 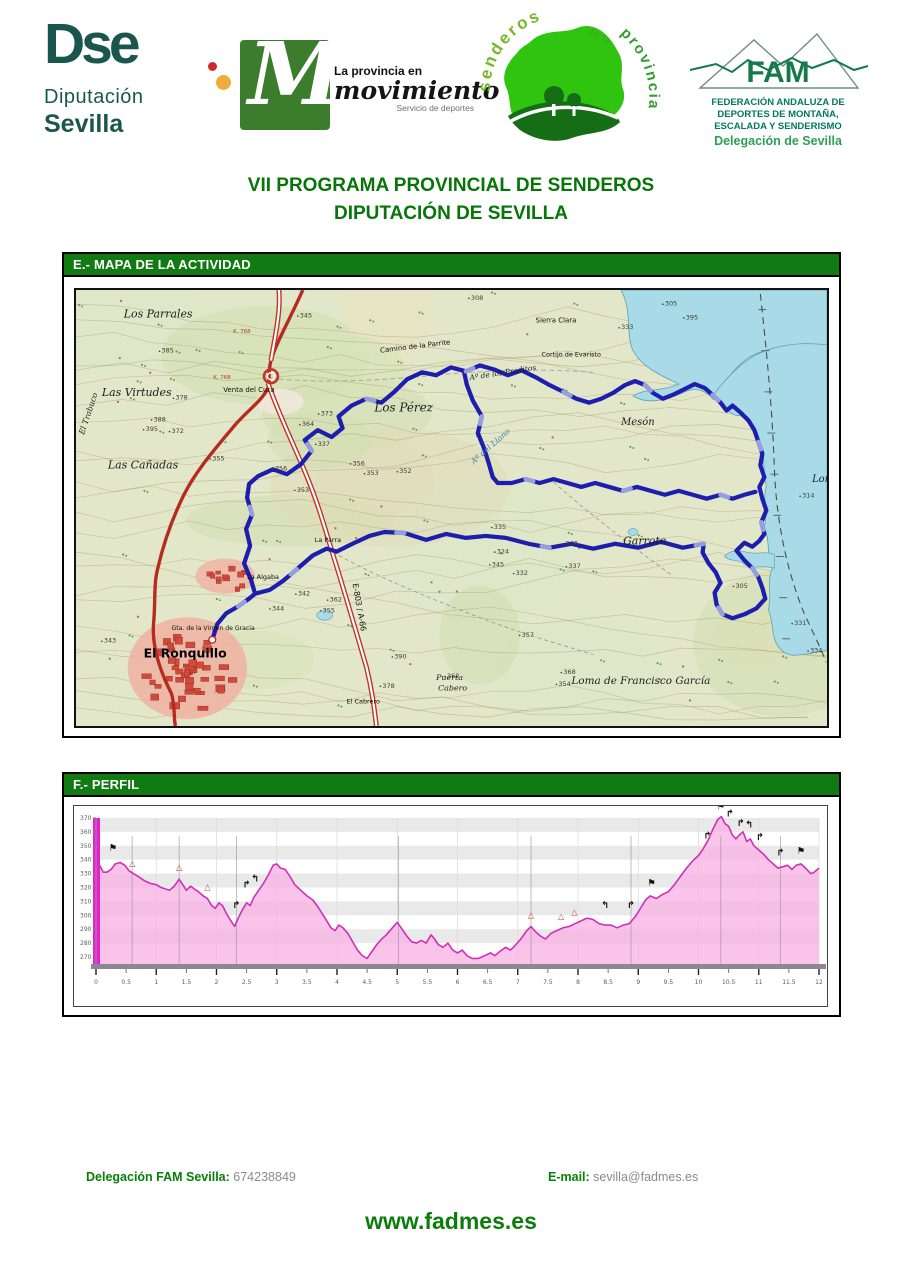 What do you see at coordinates (168, 351) in the screenshot?
I see `svg-text: 385` at bounding box center [168, 351].